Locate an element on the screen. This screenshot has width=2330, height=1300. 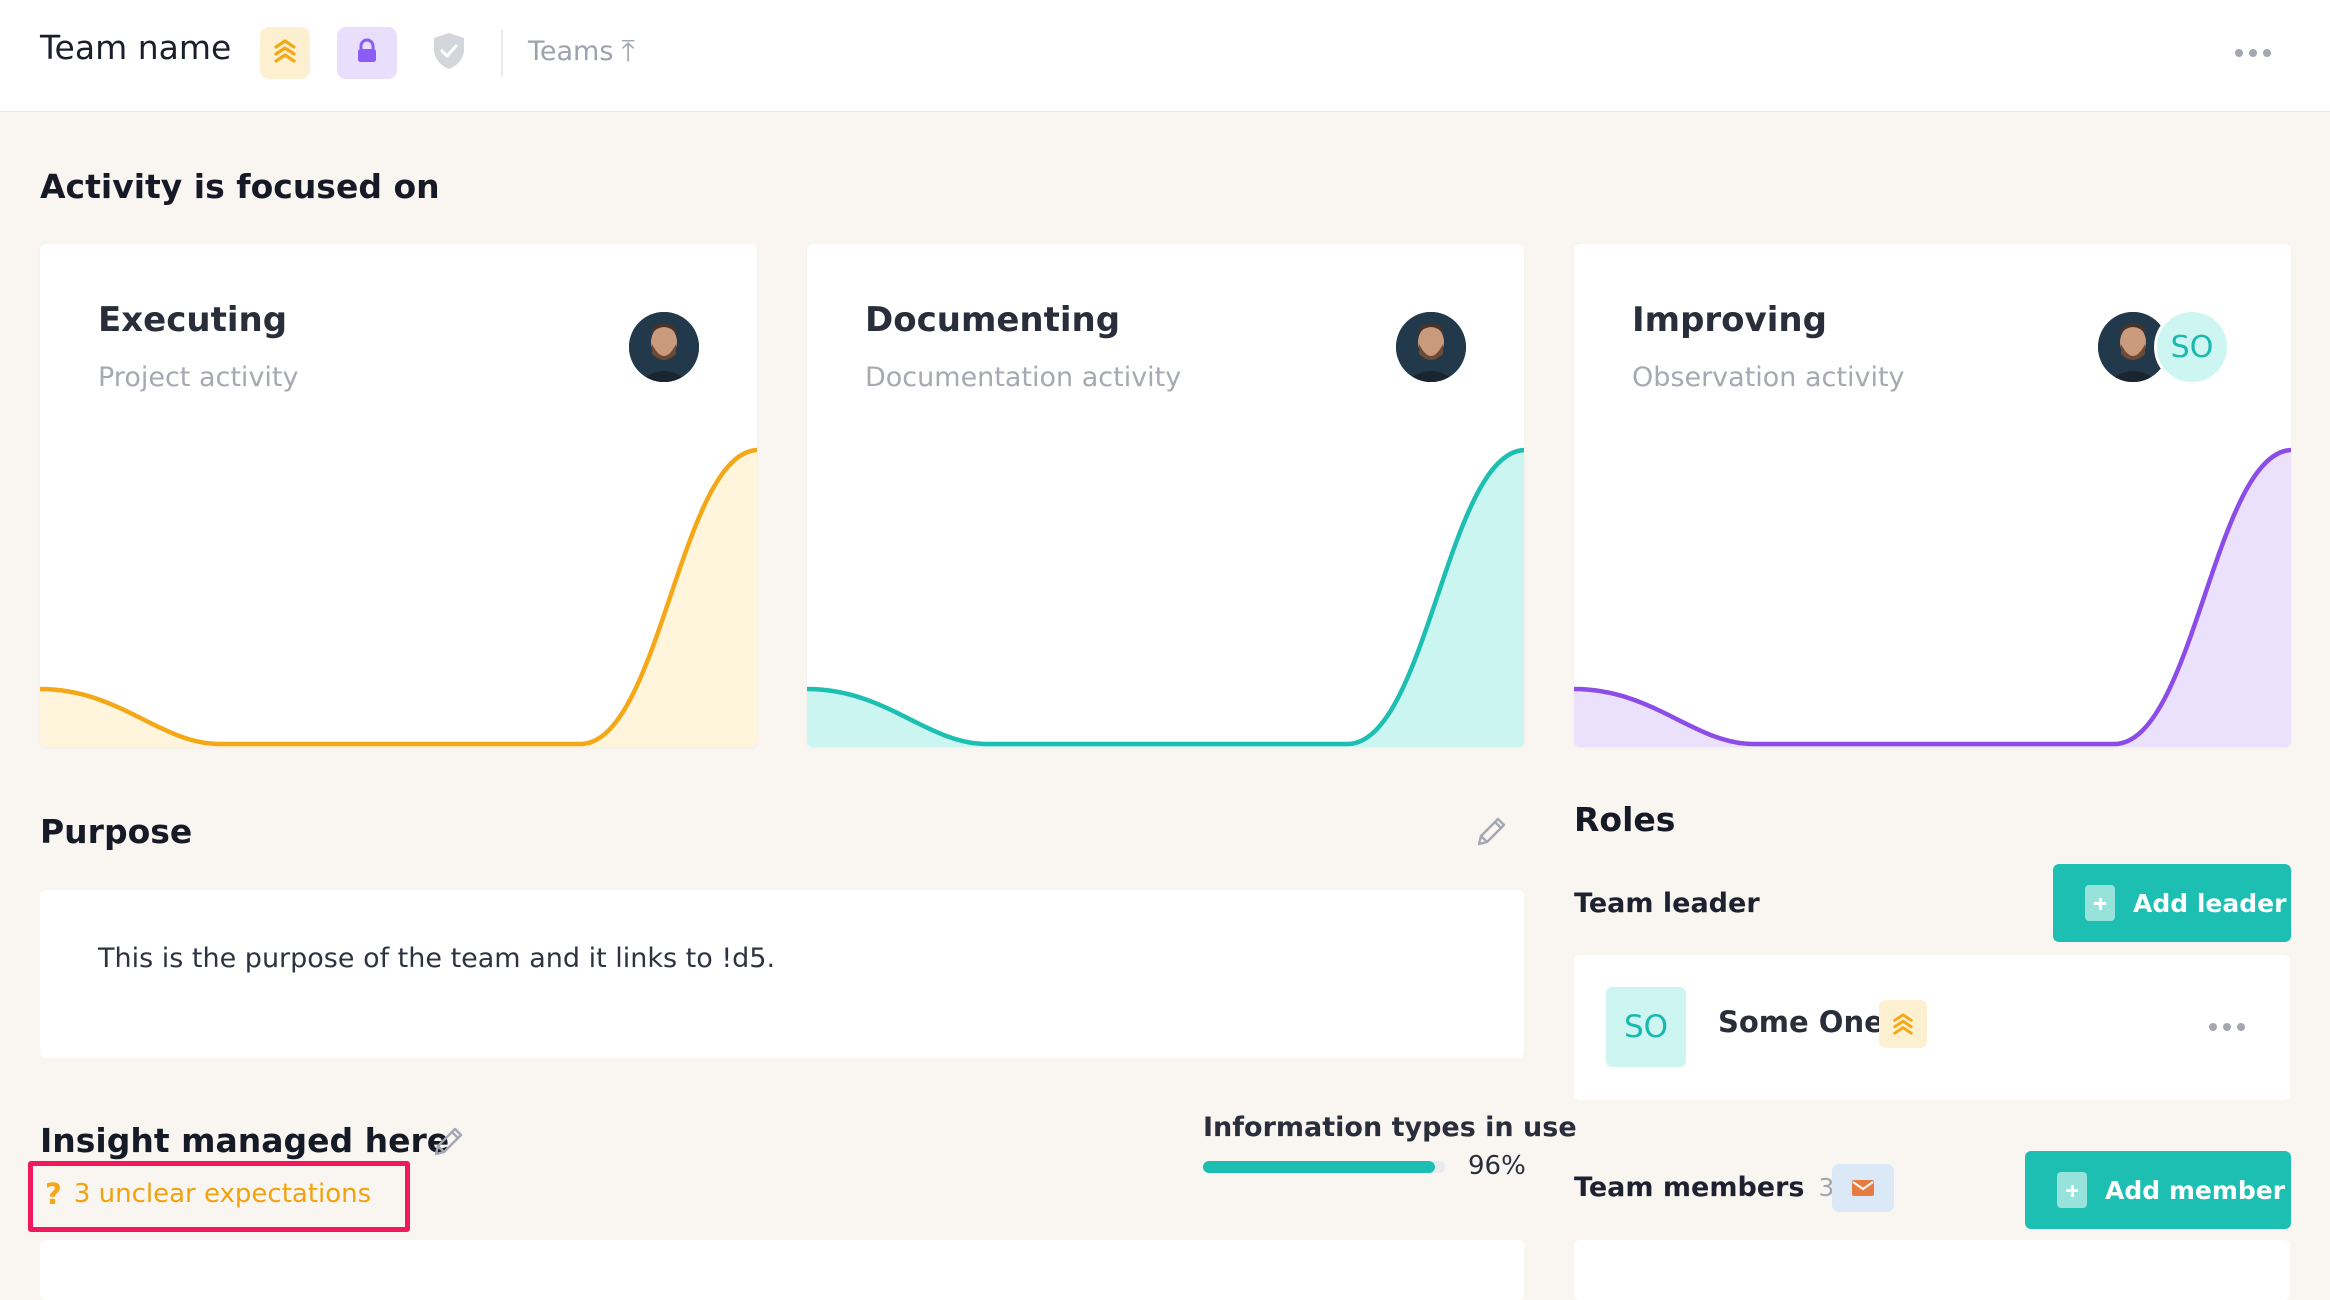
info-types-progress-bar is located at coordinates (1324, 1167).